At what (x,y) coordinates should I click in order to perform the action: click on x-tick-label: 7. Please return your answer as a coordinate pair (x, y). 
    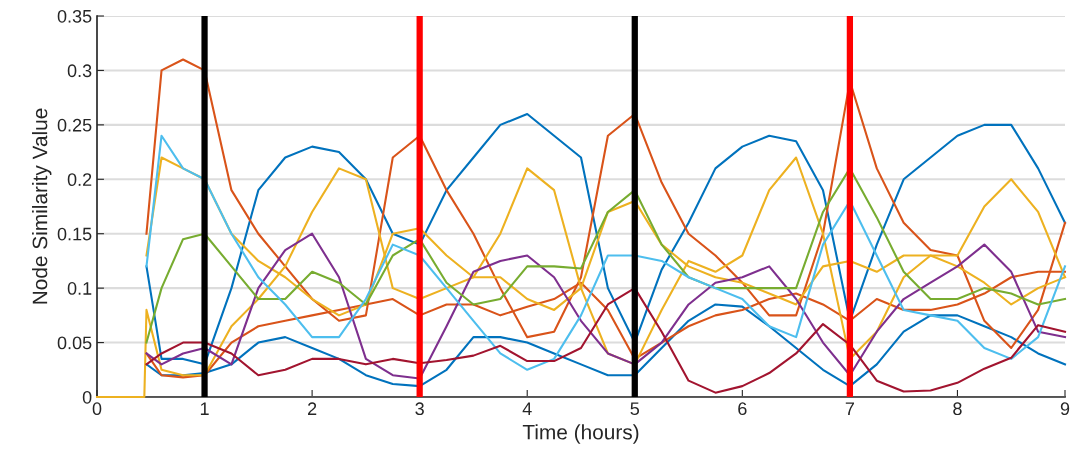
    Looking at the image, I should click on (849, 408).